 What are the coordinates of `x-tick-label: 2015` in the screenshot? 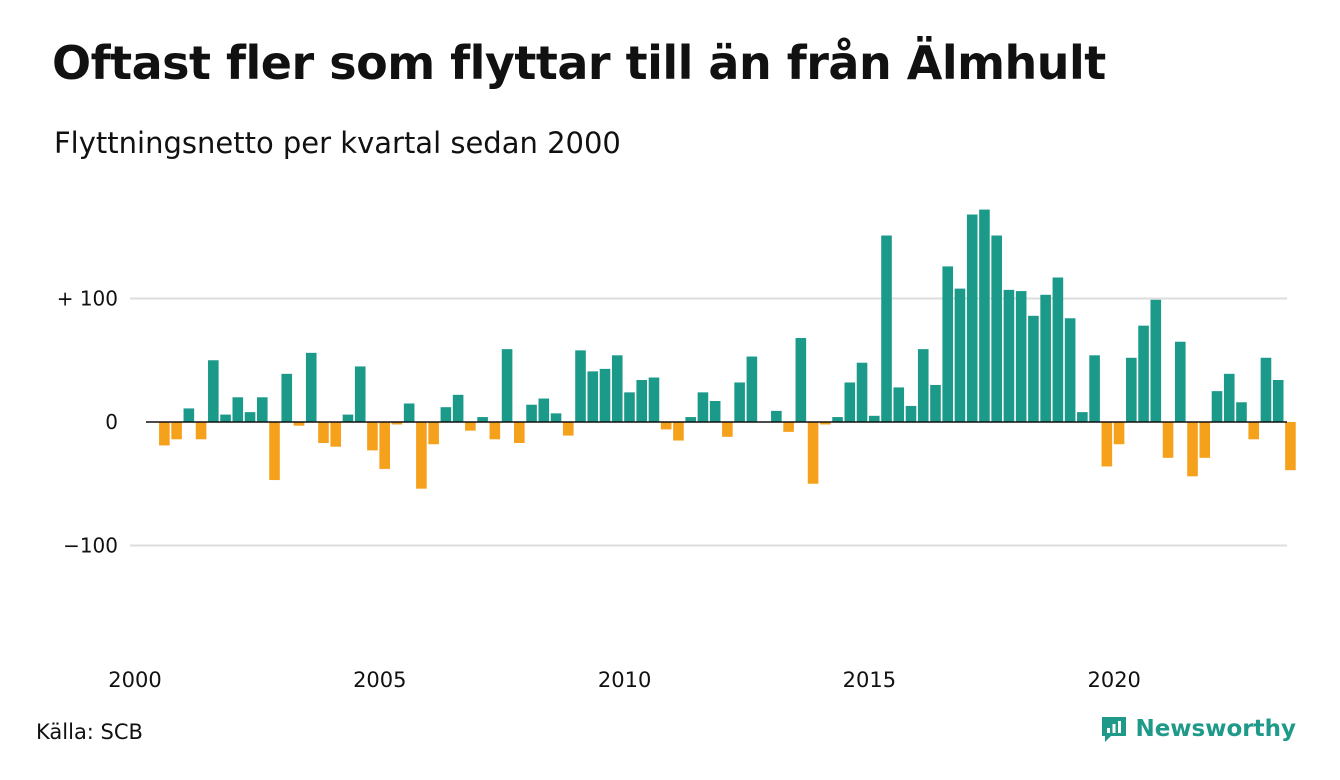 It's located at (869, 680).